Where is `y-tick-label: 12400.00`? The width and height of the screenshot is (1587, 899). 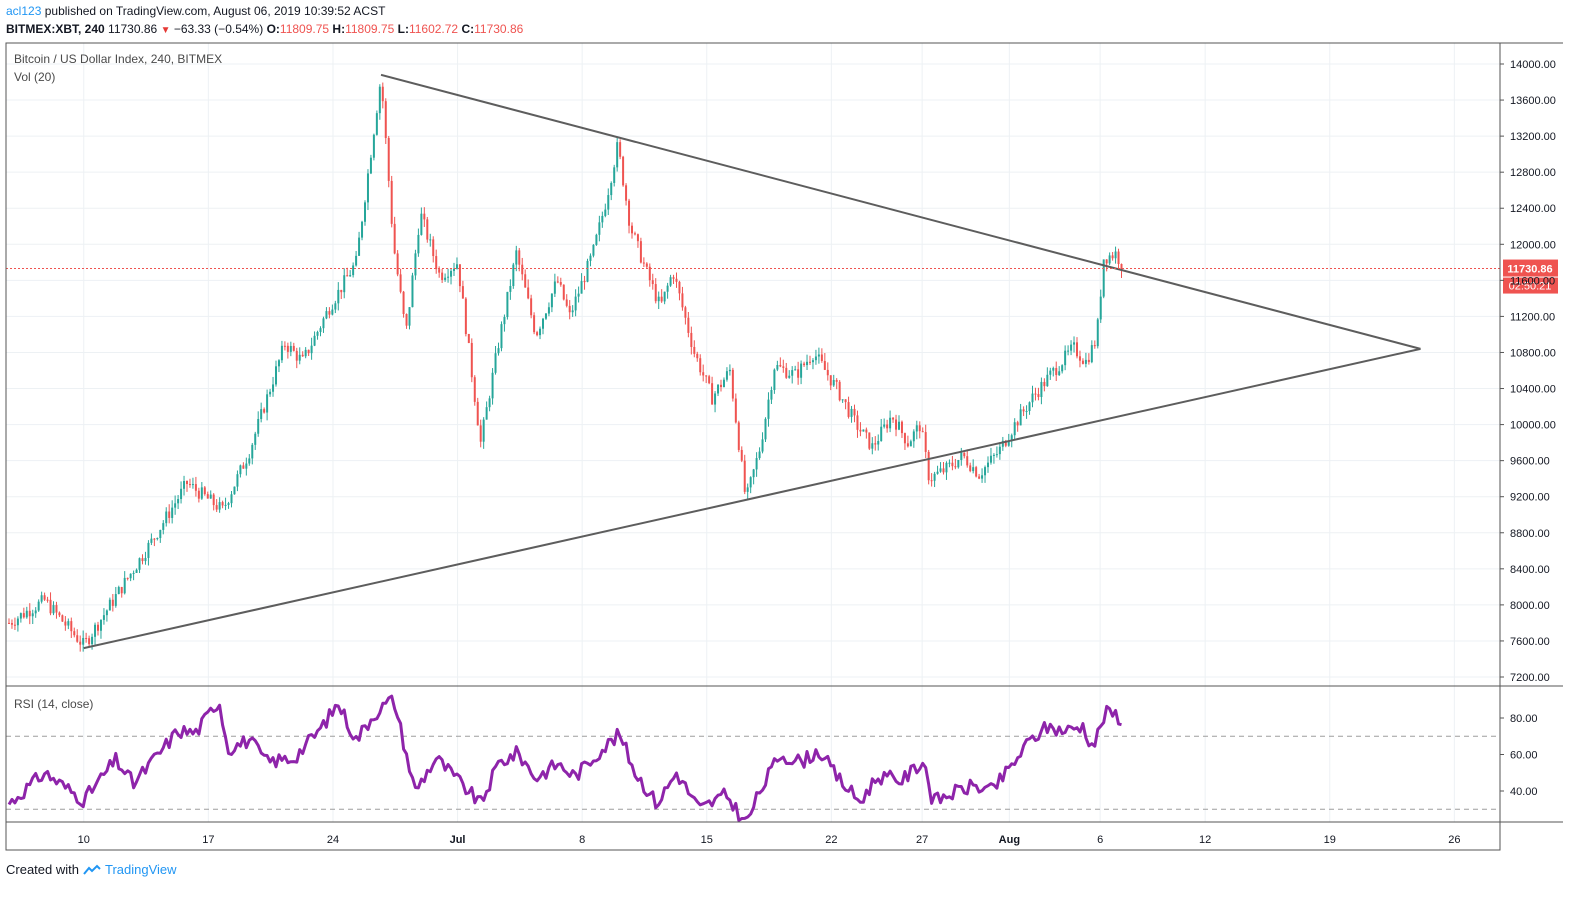
y-tick-label: 12400.00 is located at coordinates (1533, 209).